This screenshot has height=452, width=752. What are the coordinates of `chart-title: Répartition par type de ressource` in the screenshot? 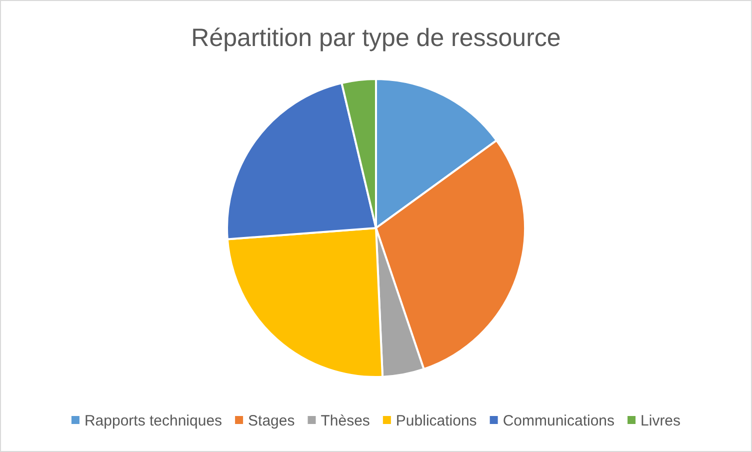 It's located at (376, 38).